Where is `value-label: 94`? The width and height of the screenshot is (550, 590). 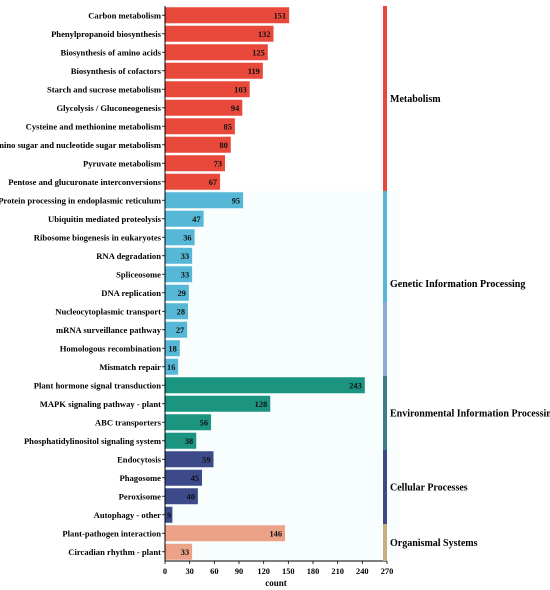
value-label: 94 is located at coordinates (235, 108).